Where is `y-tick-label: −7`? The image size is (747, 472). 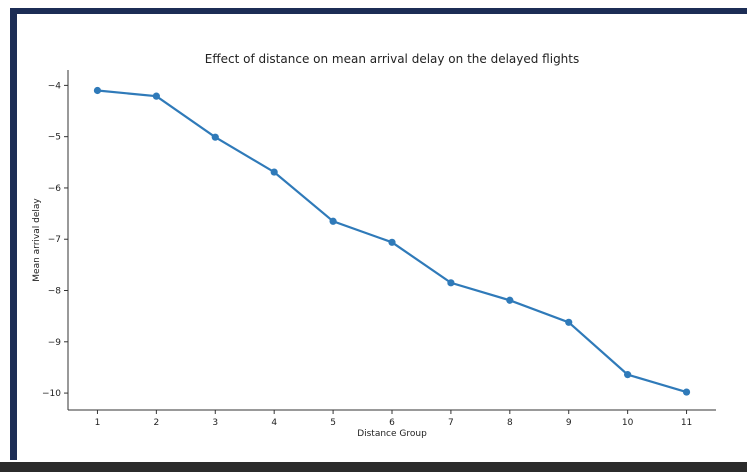
y-tick-label: −7 is located at coordinates (54, 240).